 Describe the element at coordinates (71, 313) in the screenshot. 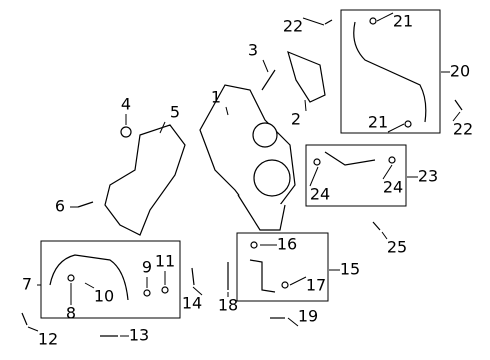

I see `callout-label: 8` at that location.